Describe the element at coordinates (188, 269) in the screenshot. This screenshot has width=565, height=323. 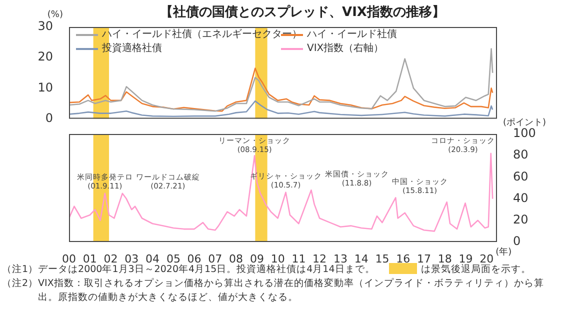
I see `text: （注1）データは2000年1月3日～2020年4月15日。投資適格社債は4月14日まで。` at that location.